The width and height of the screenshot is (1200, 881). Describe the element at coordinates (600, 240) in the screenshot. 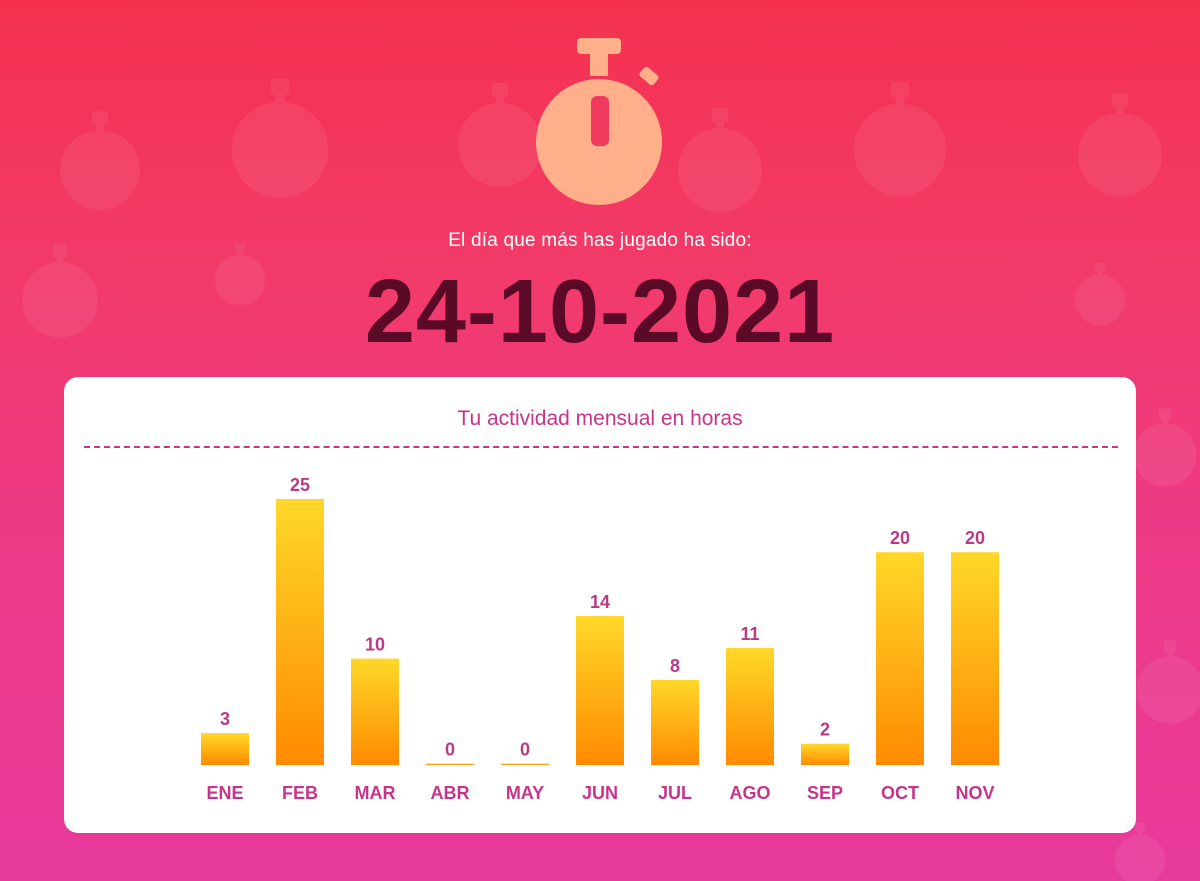

I see `subtitle: El día que más has jugado ha sido:` at that location.